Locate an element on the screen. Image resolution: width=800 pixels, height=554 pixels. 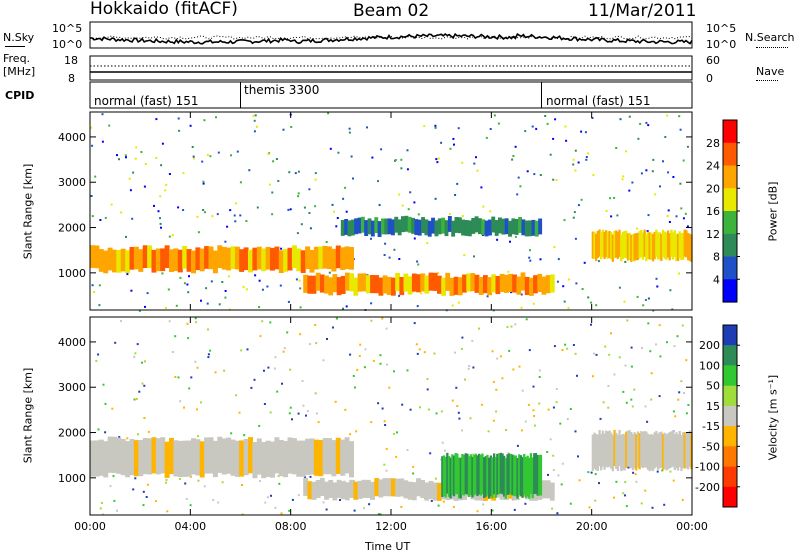
velocity-colorbar-swatch is located at coordinates (730, 436).